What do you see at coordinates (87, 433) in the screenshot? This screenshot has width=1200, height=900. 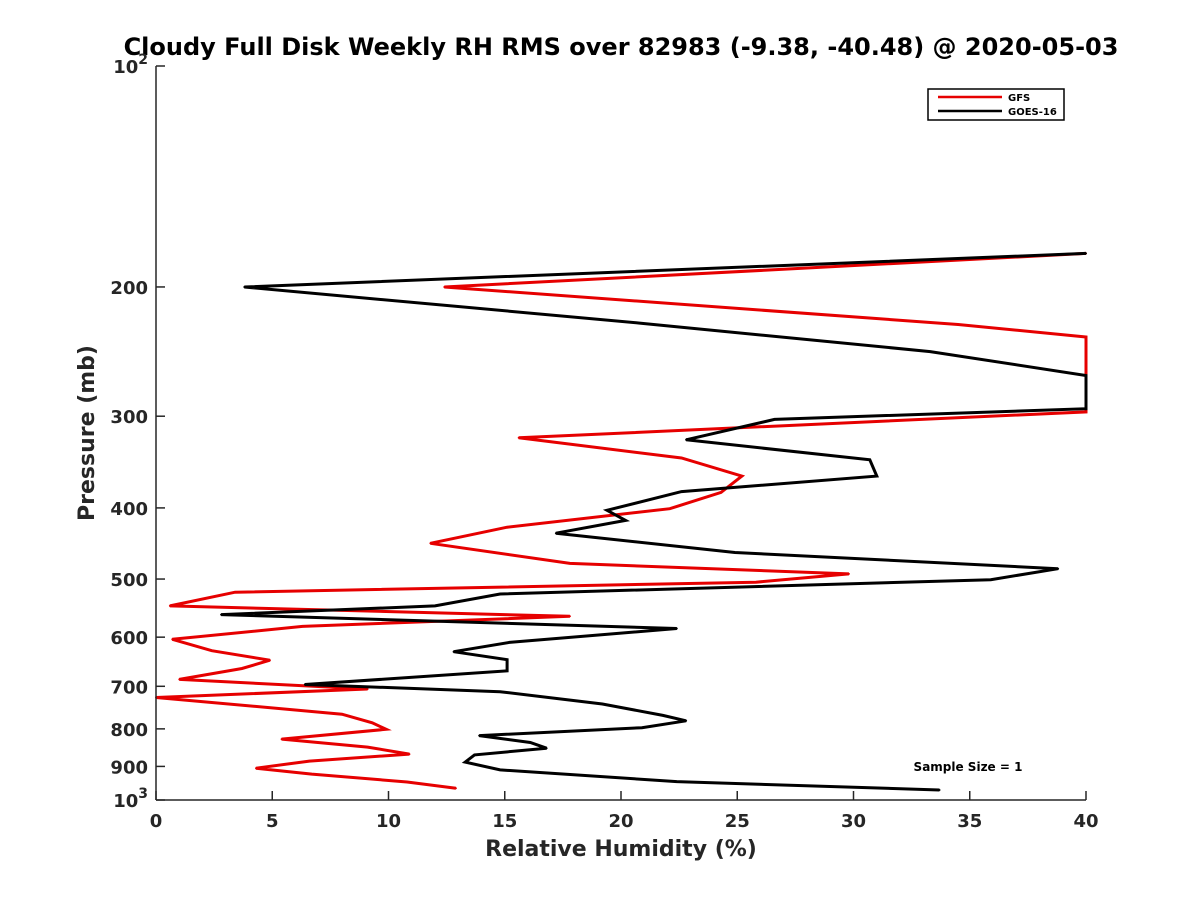 I see `y-axis-label: Pressure (mb)` at bounding box center [87, 433].